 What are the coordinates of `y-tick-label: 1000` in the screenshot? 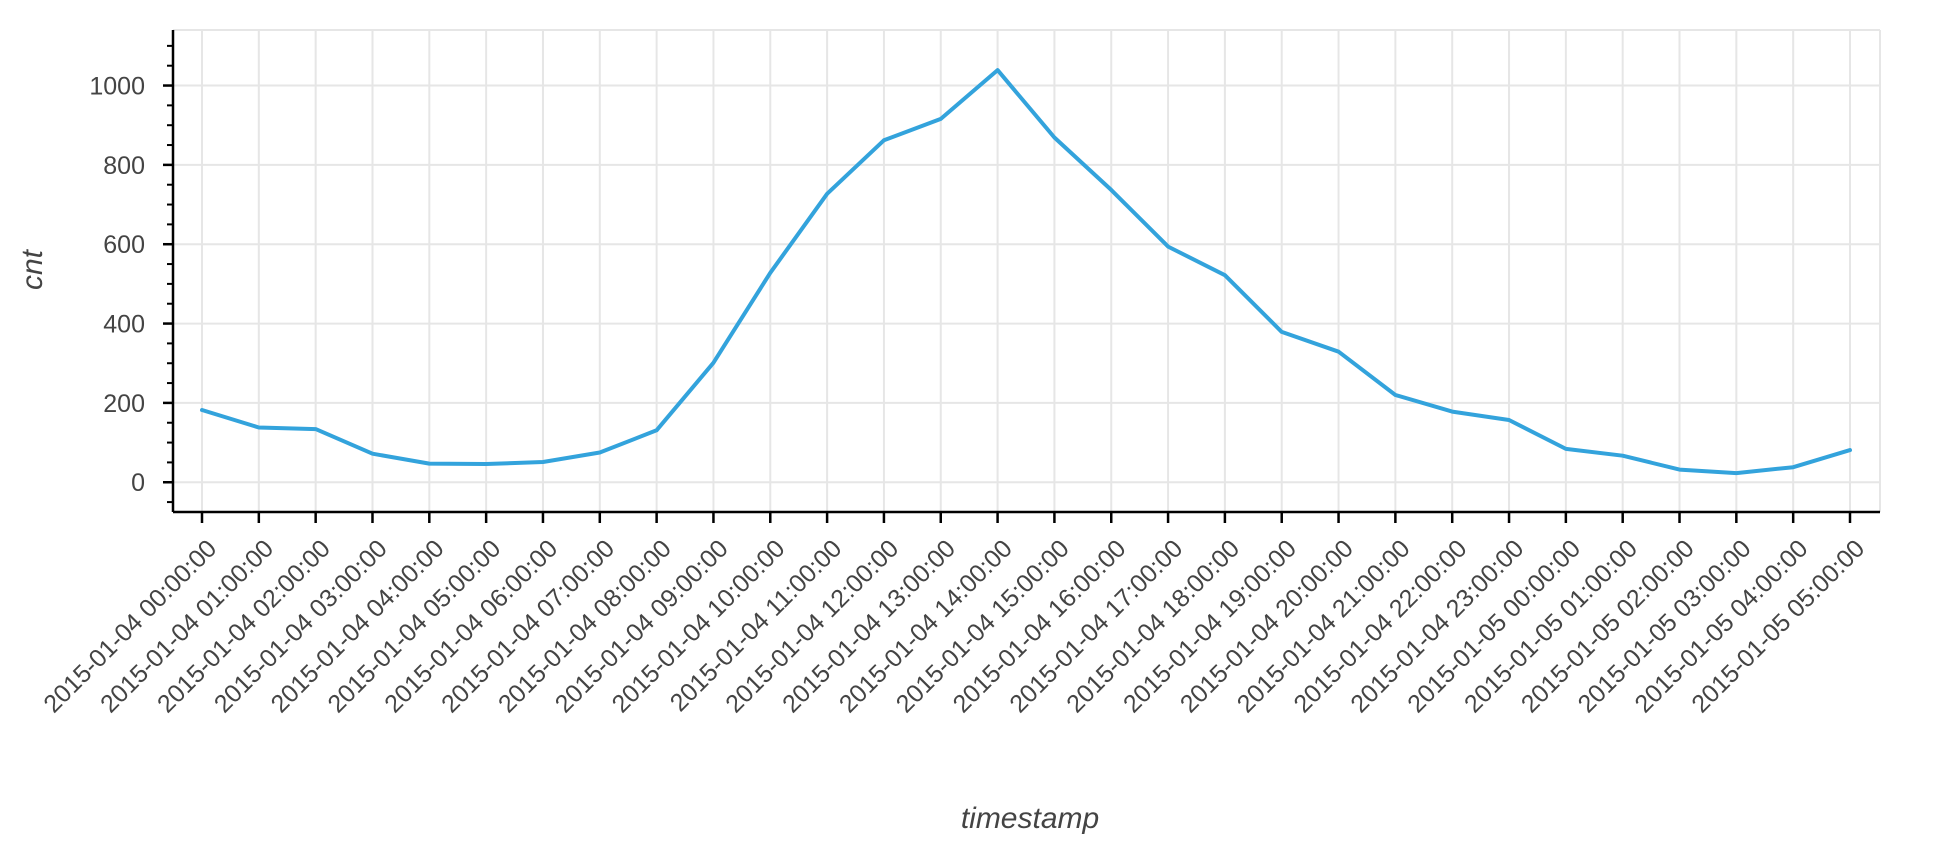 It's located at (117, 87).